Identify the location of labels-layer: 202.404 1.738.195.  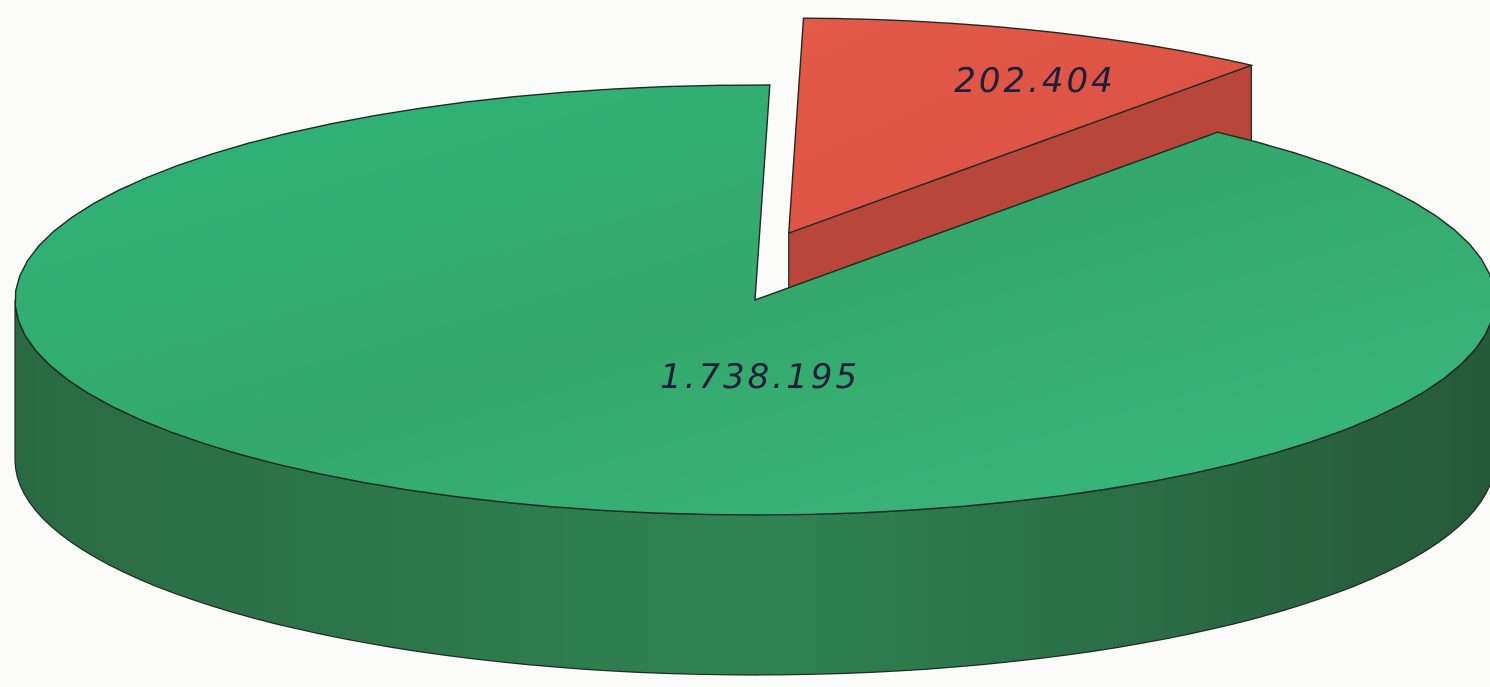
(888, 229).